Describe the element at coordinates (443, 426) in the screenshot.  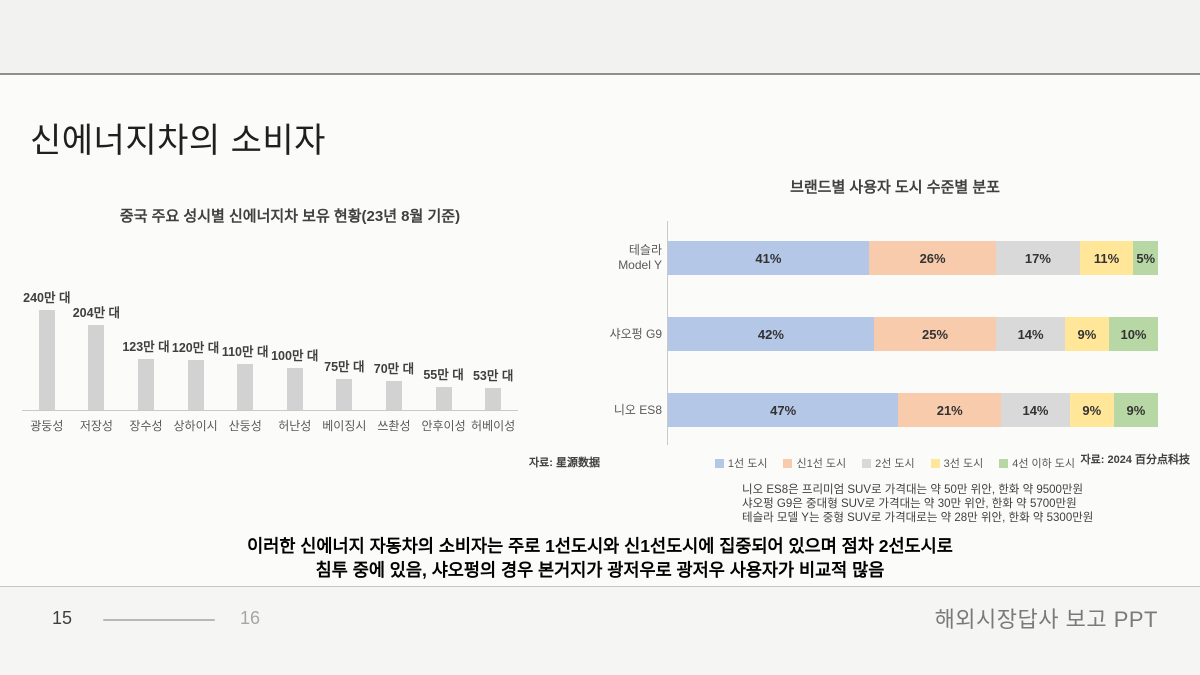
I see `bar-category-label: 안후이성` at that location.